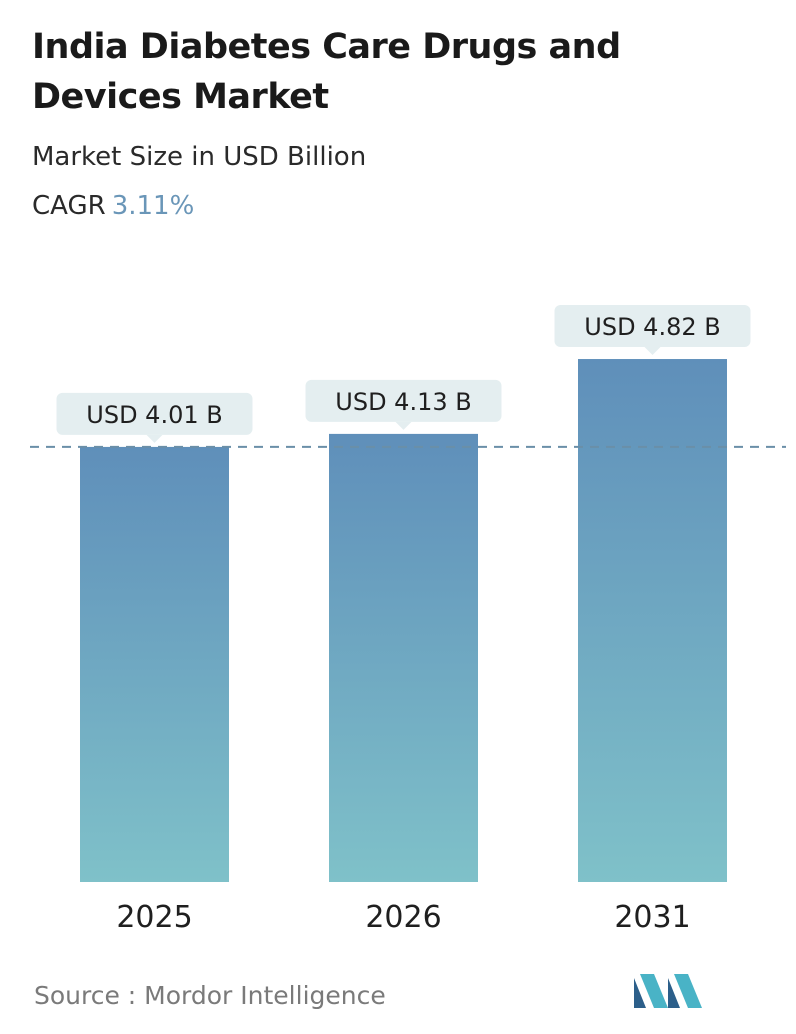 This screenshot has height=1034, width=796. I want to click on mordor-intelligence-logo-icon, so click(668, 991).